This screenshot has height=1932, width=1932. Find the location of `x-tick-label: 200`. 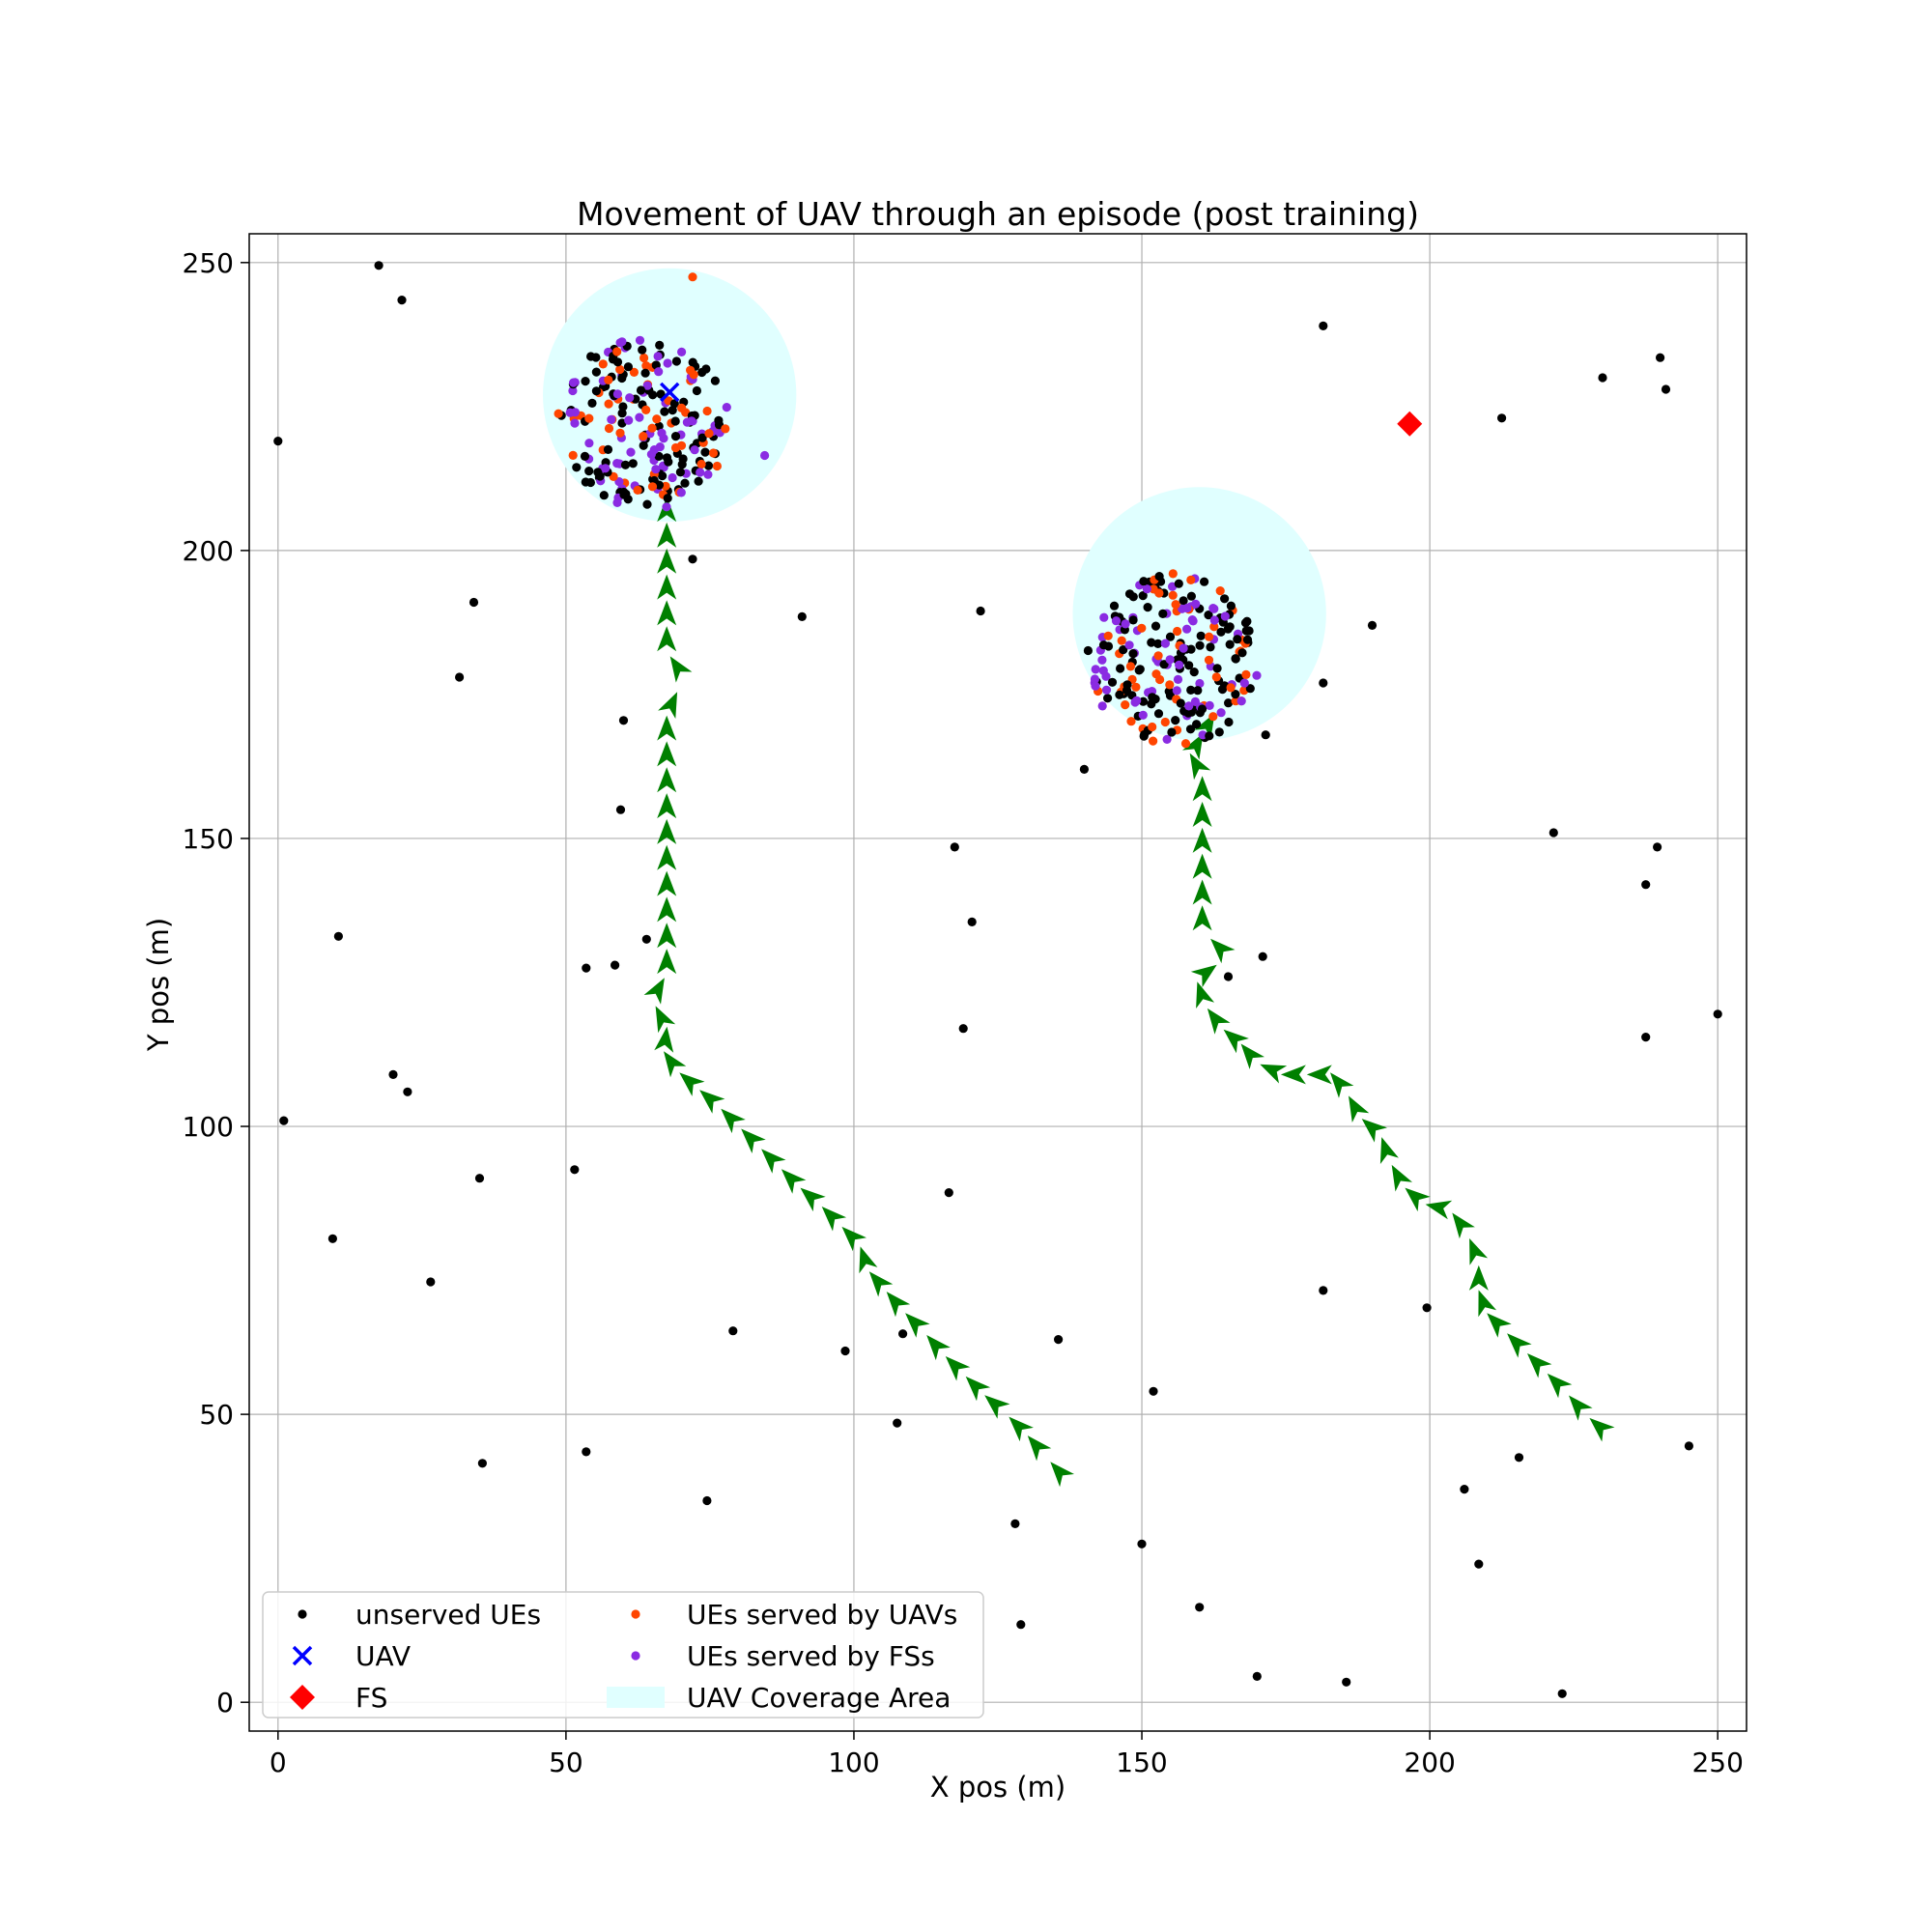

x-tick-label: 200 is located at coordinates (1429, 1762).